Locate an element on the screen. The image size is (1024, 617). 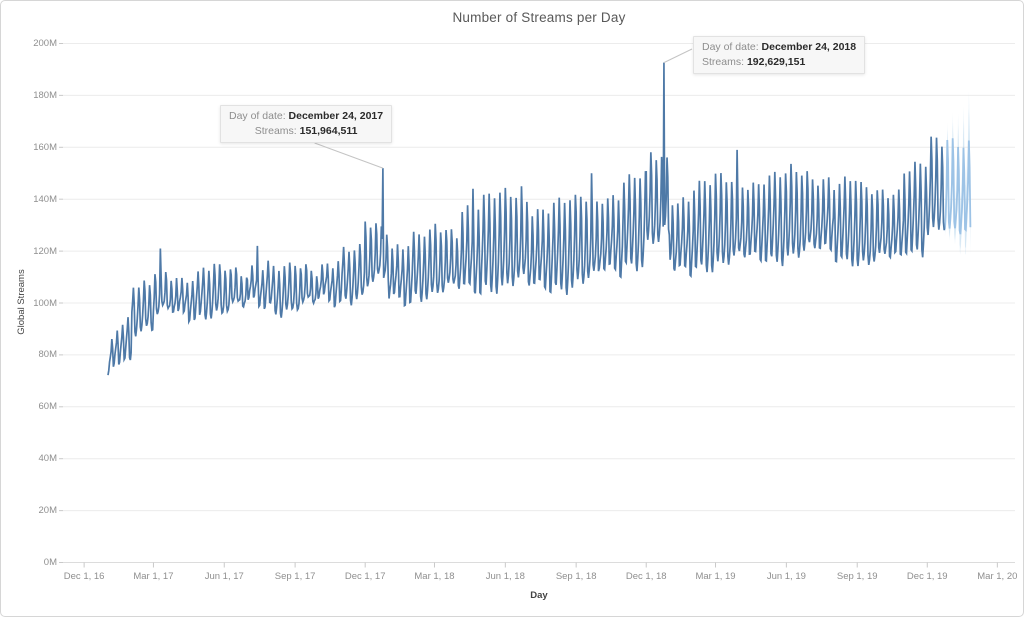
annotation-line-date: Day of date: December 24, 2017 is located at coordinates (306, 116).